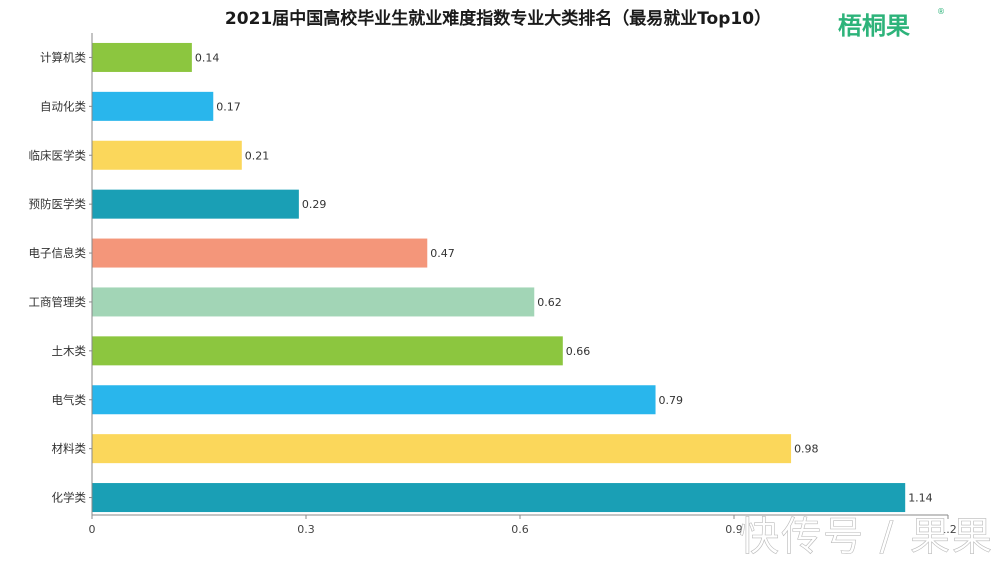 This screenshot has width=1000, height=562. What do you see at coordinates (257, 155) in the screenshot?
I see `value-label: 0.21` at bounding box center [257, 155].